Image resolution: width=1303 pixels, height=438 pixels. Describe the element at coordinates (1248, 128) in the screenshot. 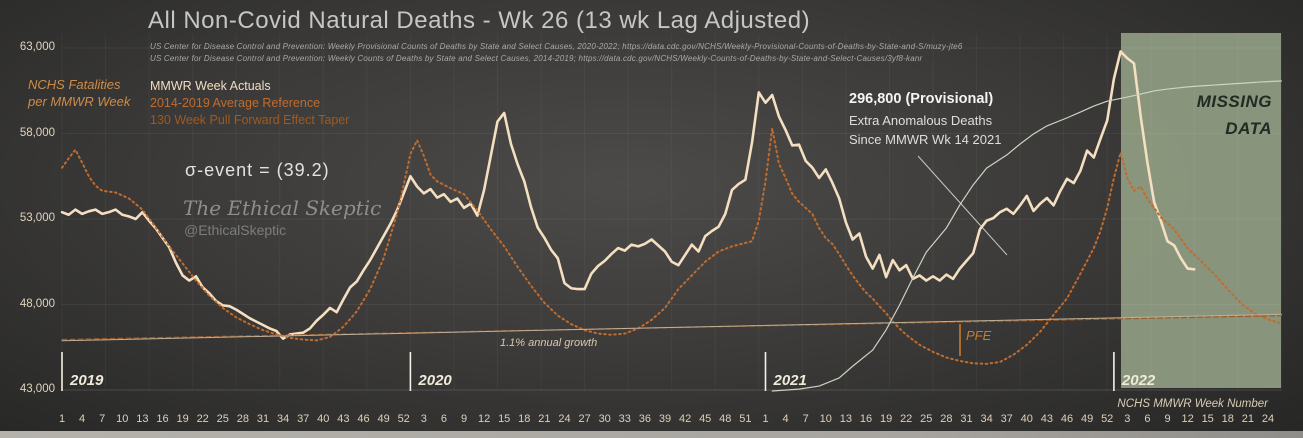

I see `missing-data-label-line2: DATA` at that location.